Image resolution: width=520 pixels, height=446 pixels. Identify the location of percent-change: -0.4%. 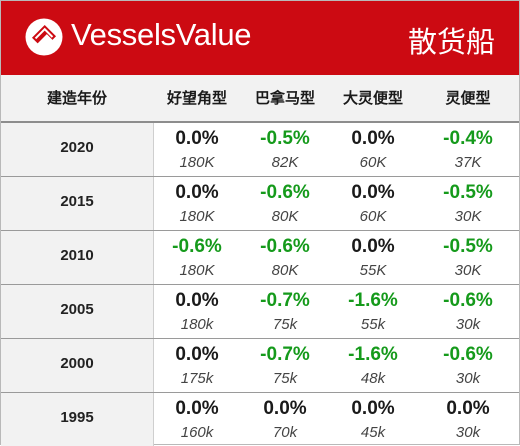
(468, 138).